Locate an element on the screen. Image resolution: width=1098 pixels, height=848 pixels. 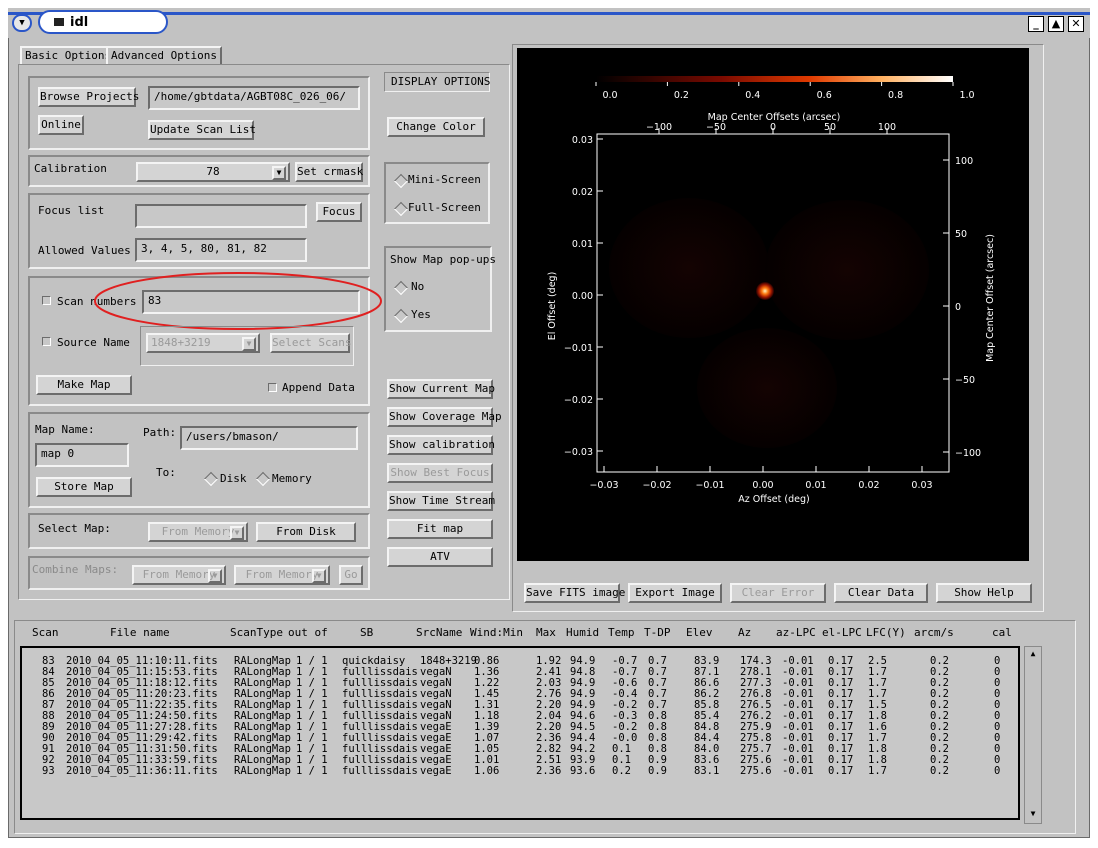
window-title-pill: idl is located at coordinates (103, 22).